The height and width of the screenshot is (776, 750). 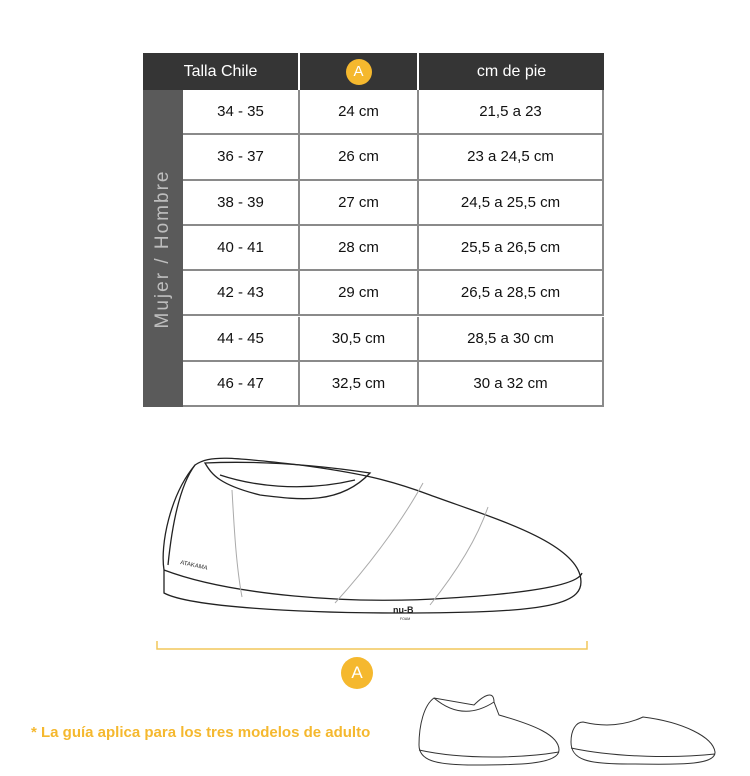 What do you see at coordinates (241, 203) in the screenshot?
I see `cell-talla: 38 - 39` at bounding box center [241, 203].